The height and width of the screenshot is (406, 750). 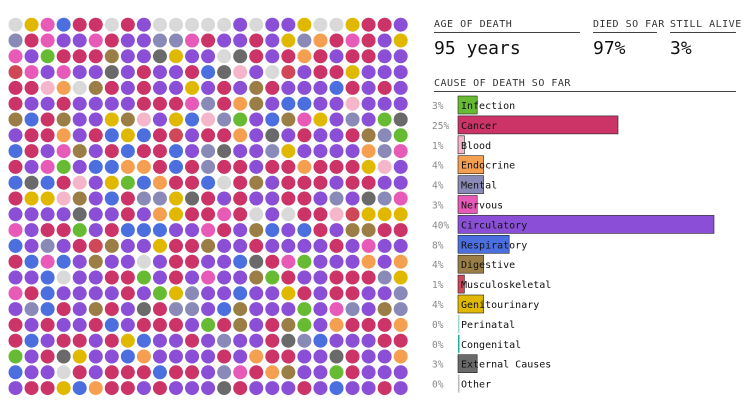 What do you see at coordinates (573, 224) in the screenshot?
I see `bar-row-circulatory: 40% Circulatory` at bounding box center [573, 224].